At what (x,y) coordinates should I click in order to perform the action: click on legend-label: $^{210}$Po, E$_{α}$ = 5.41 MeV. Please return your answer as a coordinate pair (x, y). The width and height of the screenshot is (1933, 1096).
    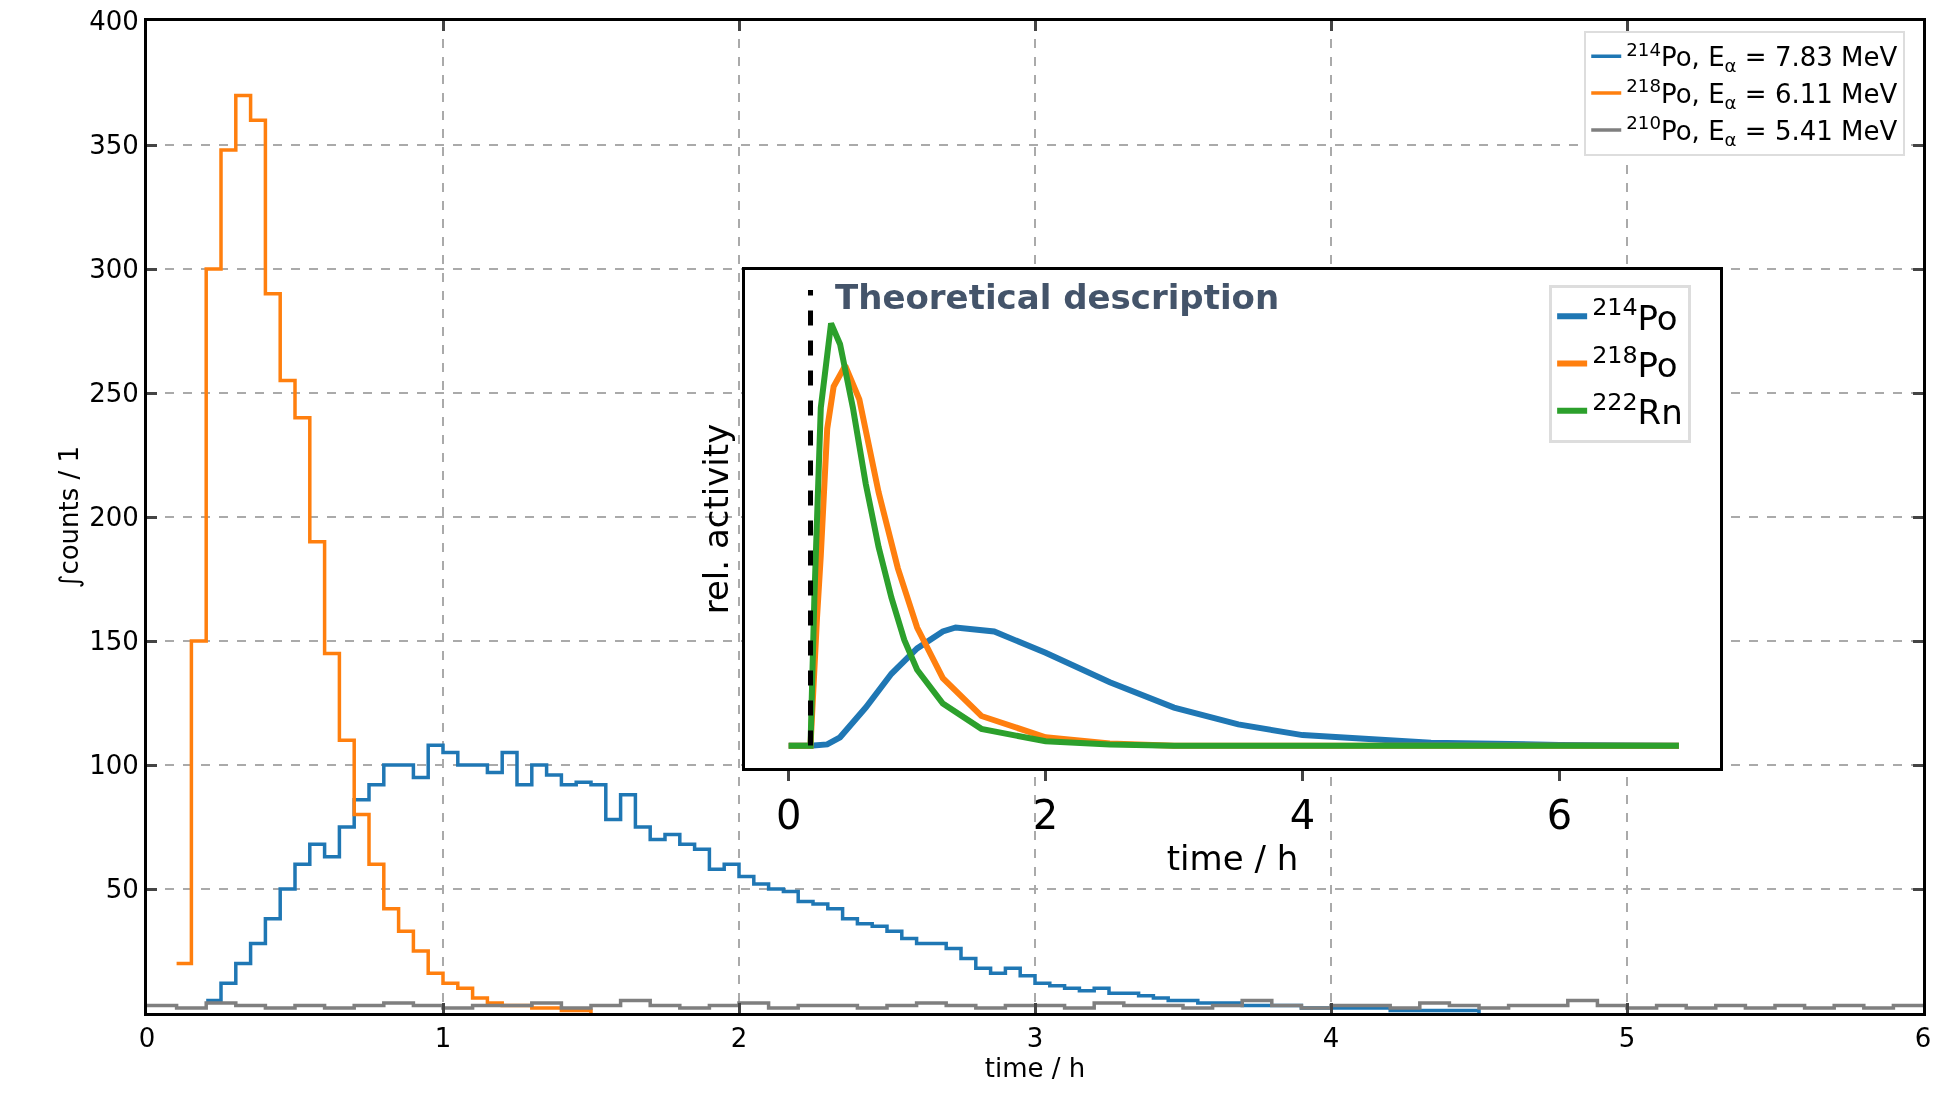
    Looking at the image, I should click on (1762, 131).